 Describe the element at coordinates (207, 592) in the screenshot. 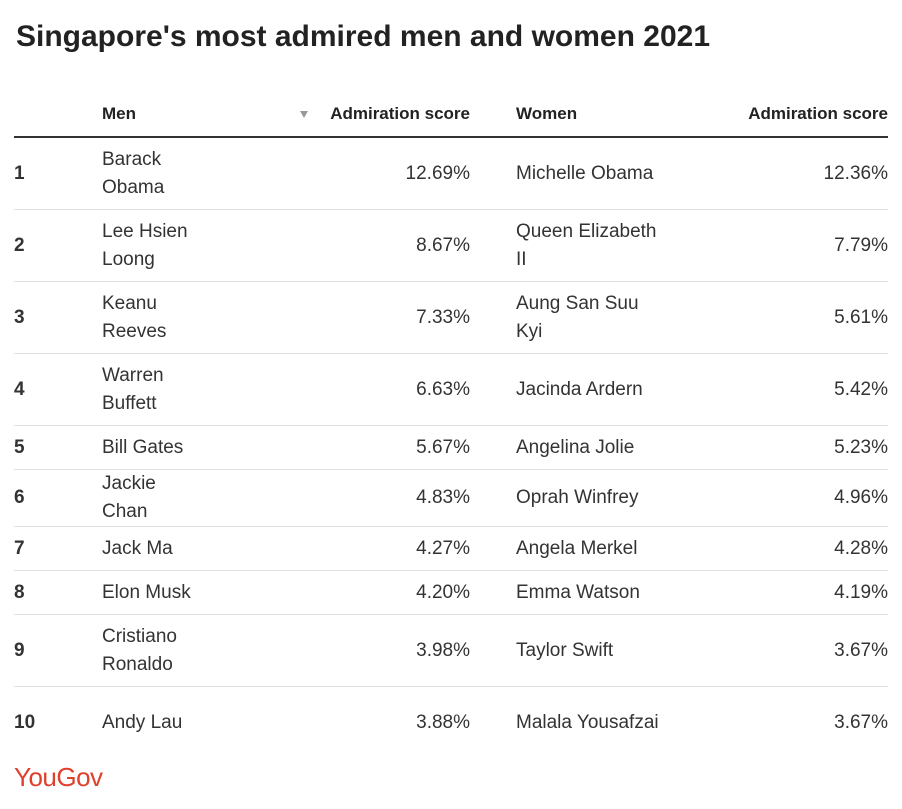

I see `men-name-cell: Elon Musk` at that location.